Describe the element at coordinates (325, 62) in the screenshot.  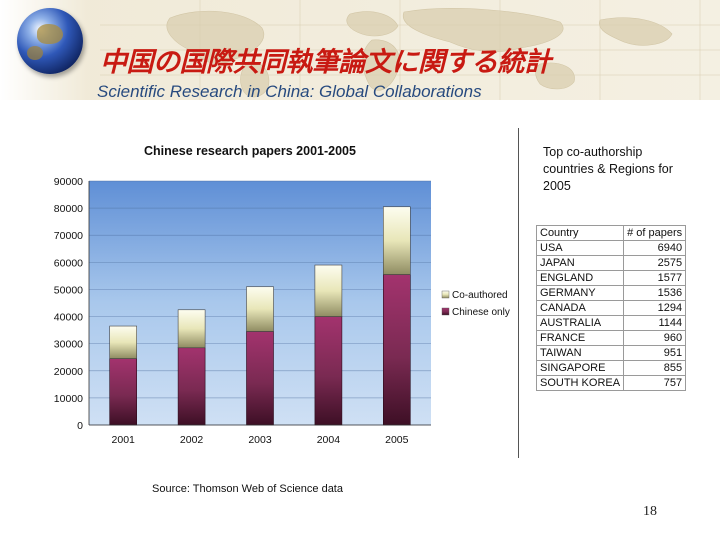
I see `slide-title-japanese: 中国の国際共同執筆論文に関する統計` at that location.